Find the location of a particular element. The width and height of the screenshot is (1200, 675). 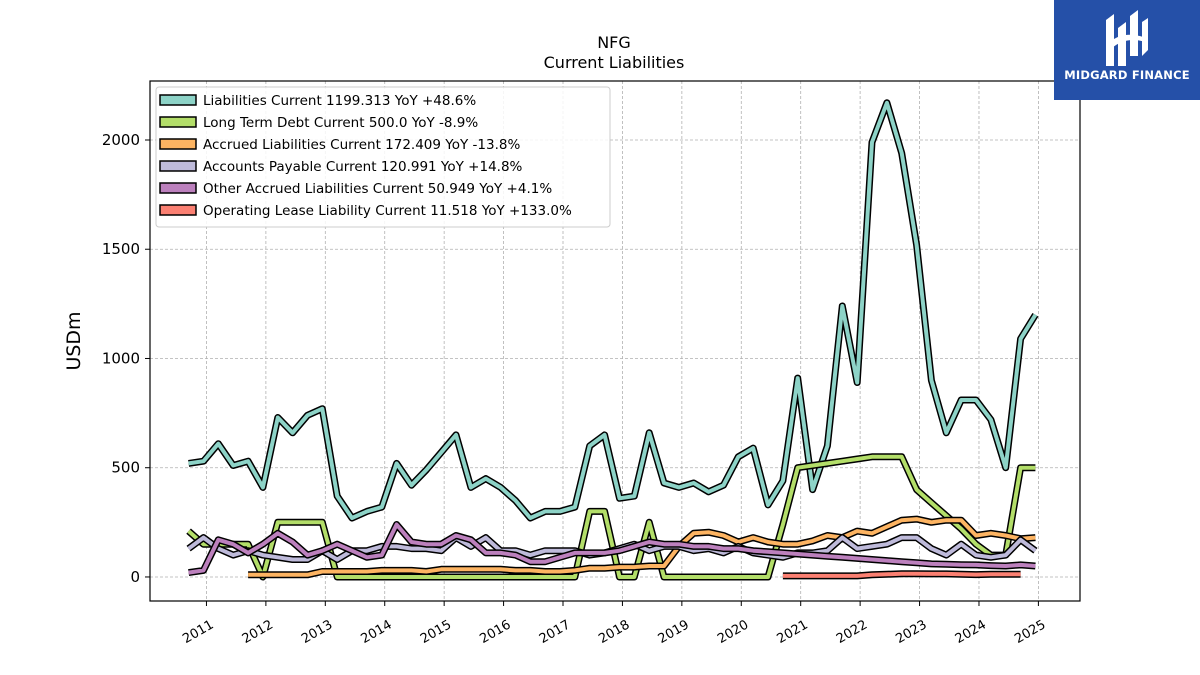

x-tick-label: 2012 is located at coordinates (258, 632).